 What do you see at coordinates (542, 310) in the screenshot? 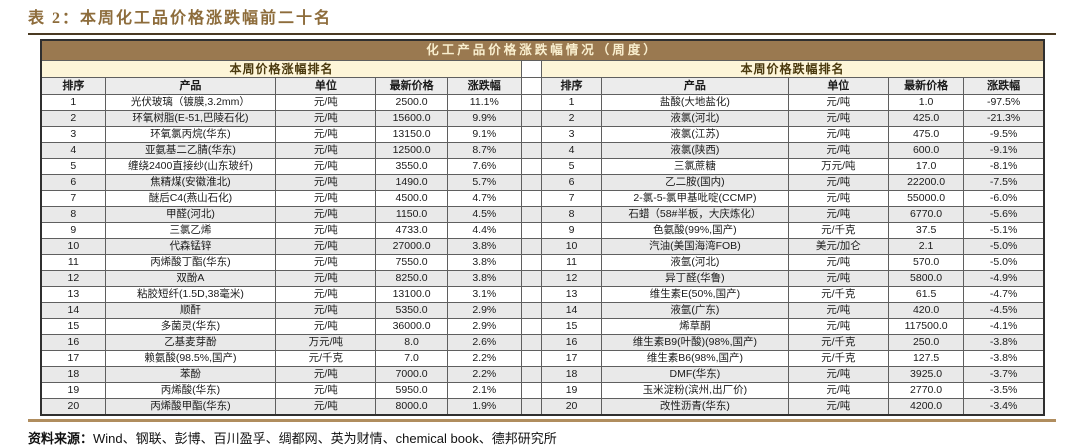
I see `table-row: 14 顺酐 元/吨 5350.0 2.9% 14 液氩(广东) 元/吨 420.0 -4.5%` at bounding box center [542, 310].